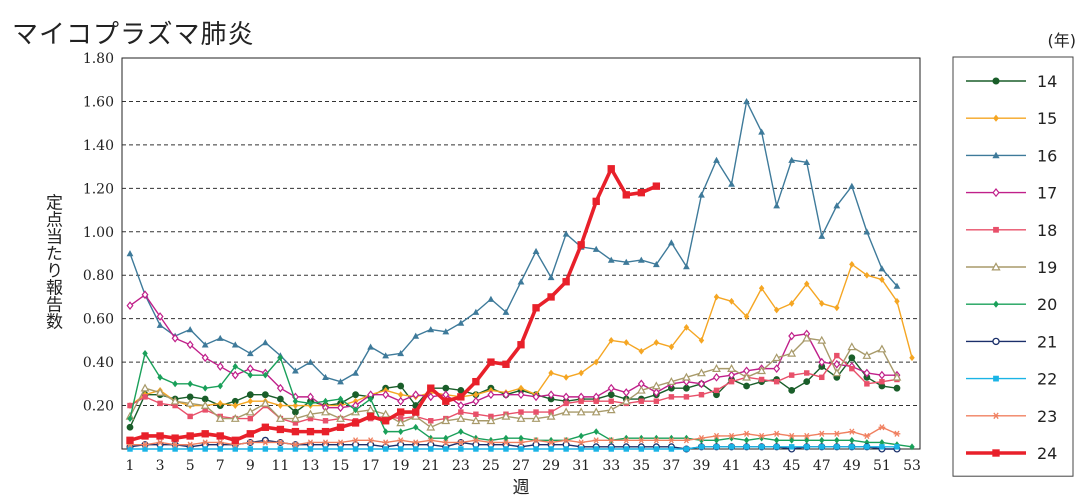 Image resolution: width=1080 pixels, height=499 pixels. I want to click on x-axis-label: 週, so click(521, 488).